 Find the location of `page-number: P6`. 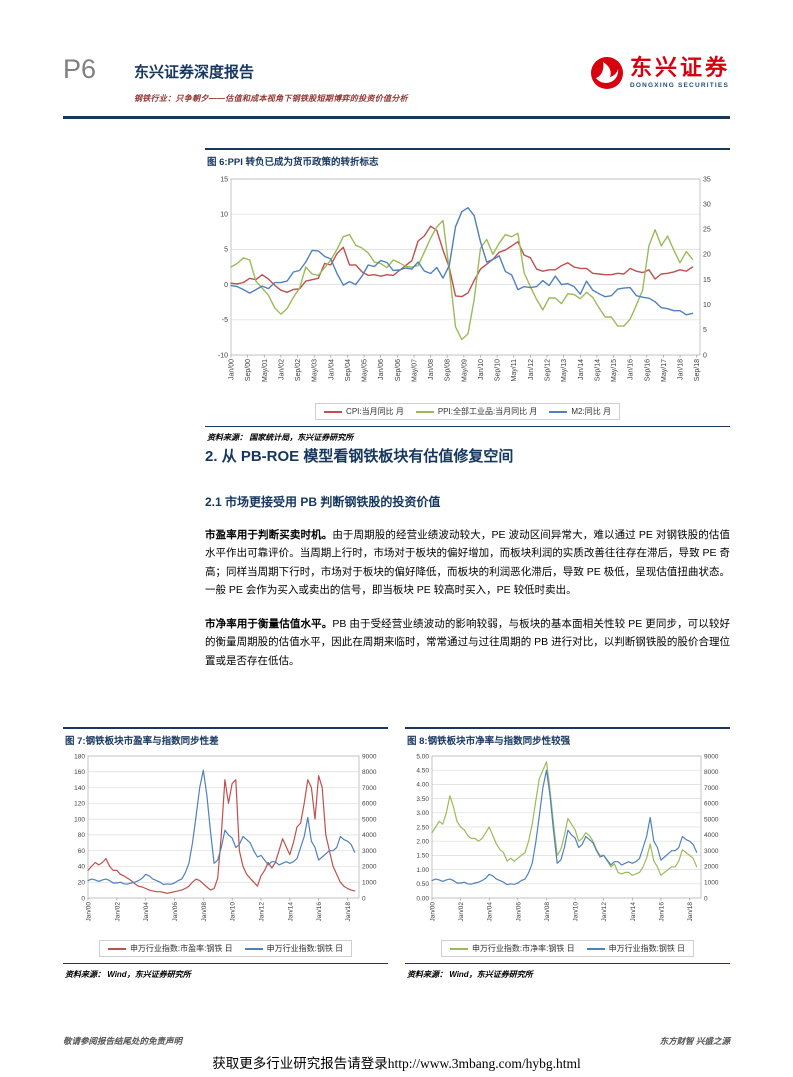

page-number: P6 is located at coordinates (80, 69).